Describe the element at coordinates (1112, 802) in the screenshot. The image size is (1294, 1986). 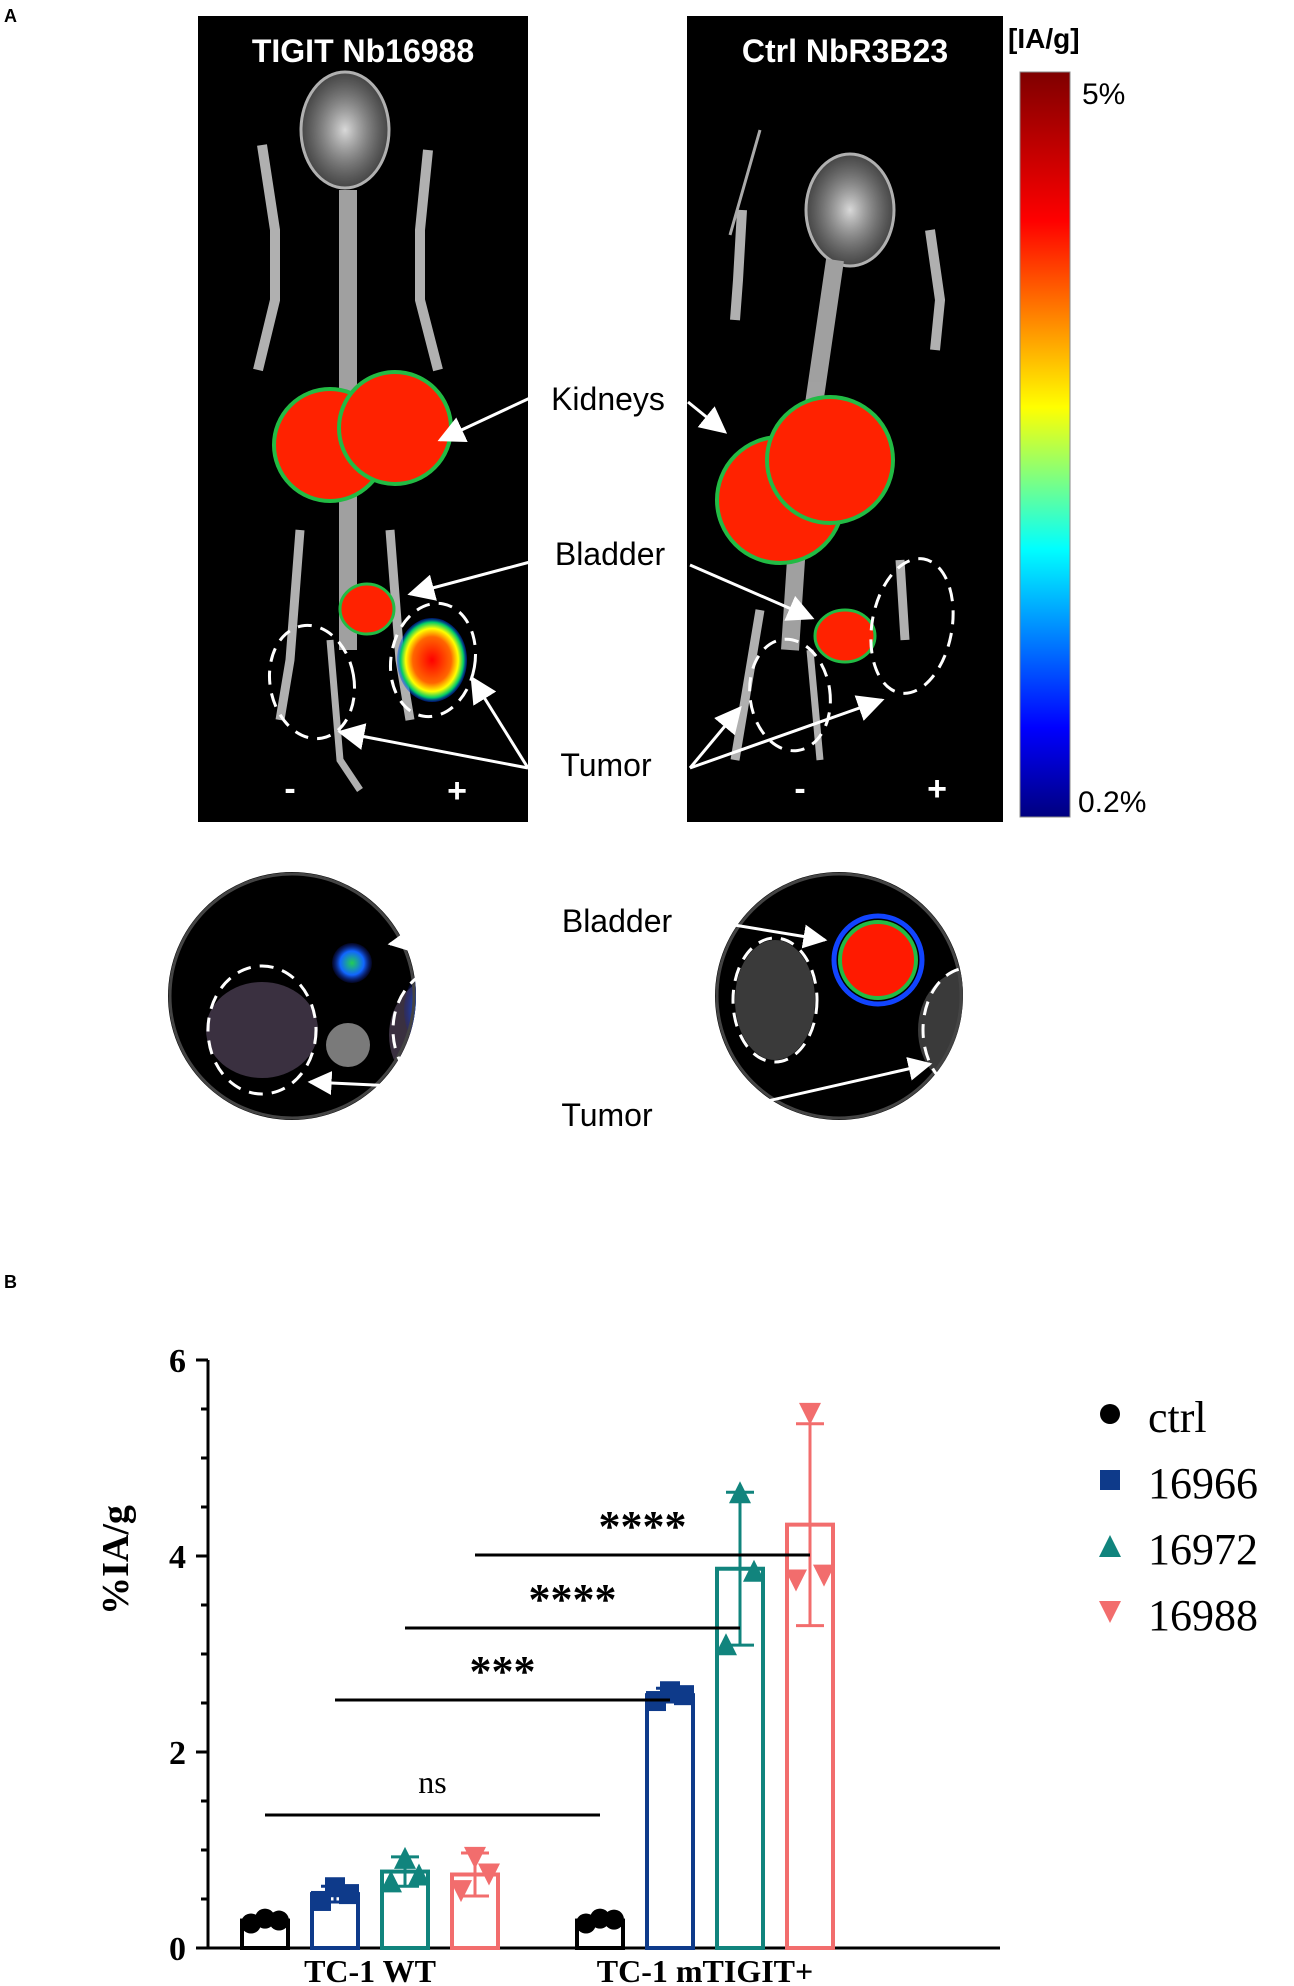
I see `colorbar-min-label: 0.2%` at that location.